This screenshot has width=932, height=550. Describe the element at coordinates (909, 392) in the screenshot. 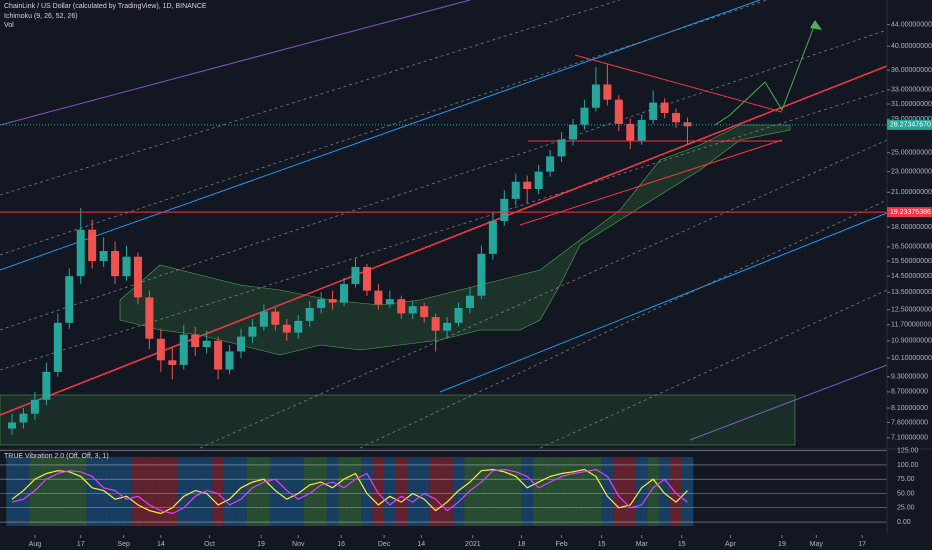

I see `price-tick-label: 8.70000000` at that location.